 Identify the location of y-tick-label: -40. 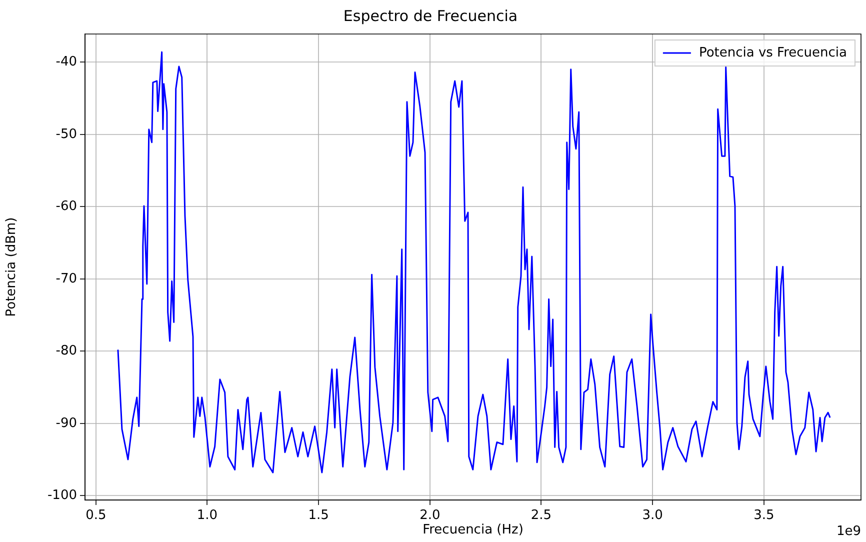
(66, 62).